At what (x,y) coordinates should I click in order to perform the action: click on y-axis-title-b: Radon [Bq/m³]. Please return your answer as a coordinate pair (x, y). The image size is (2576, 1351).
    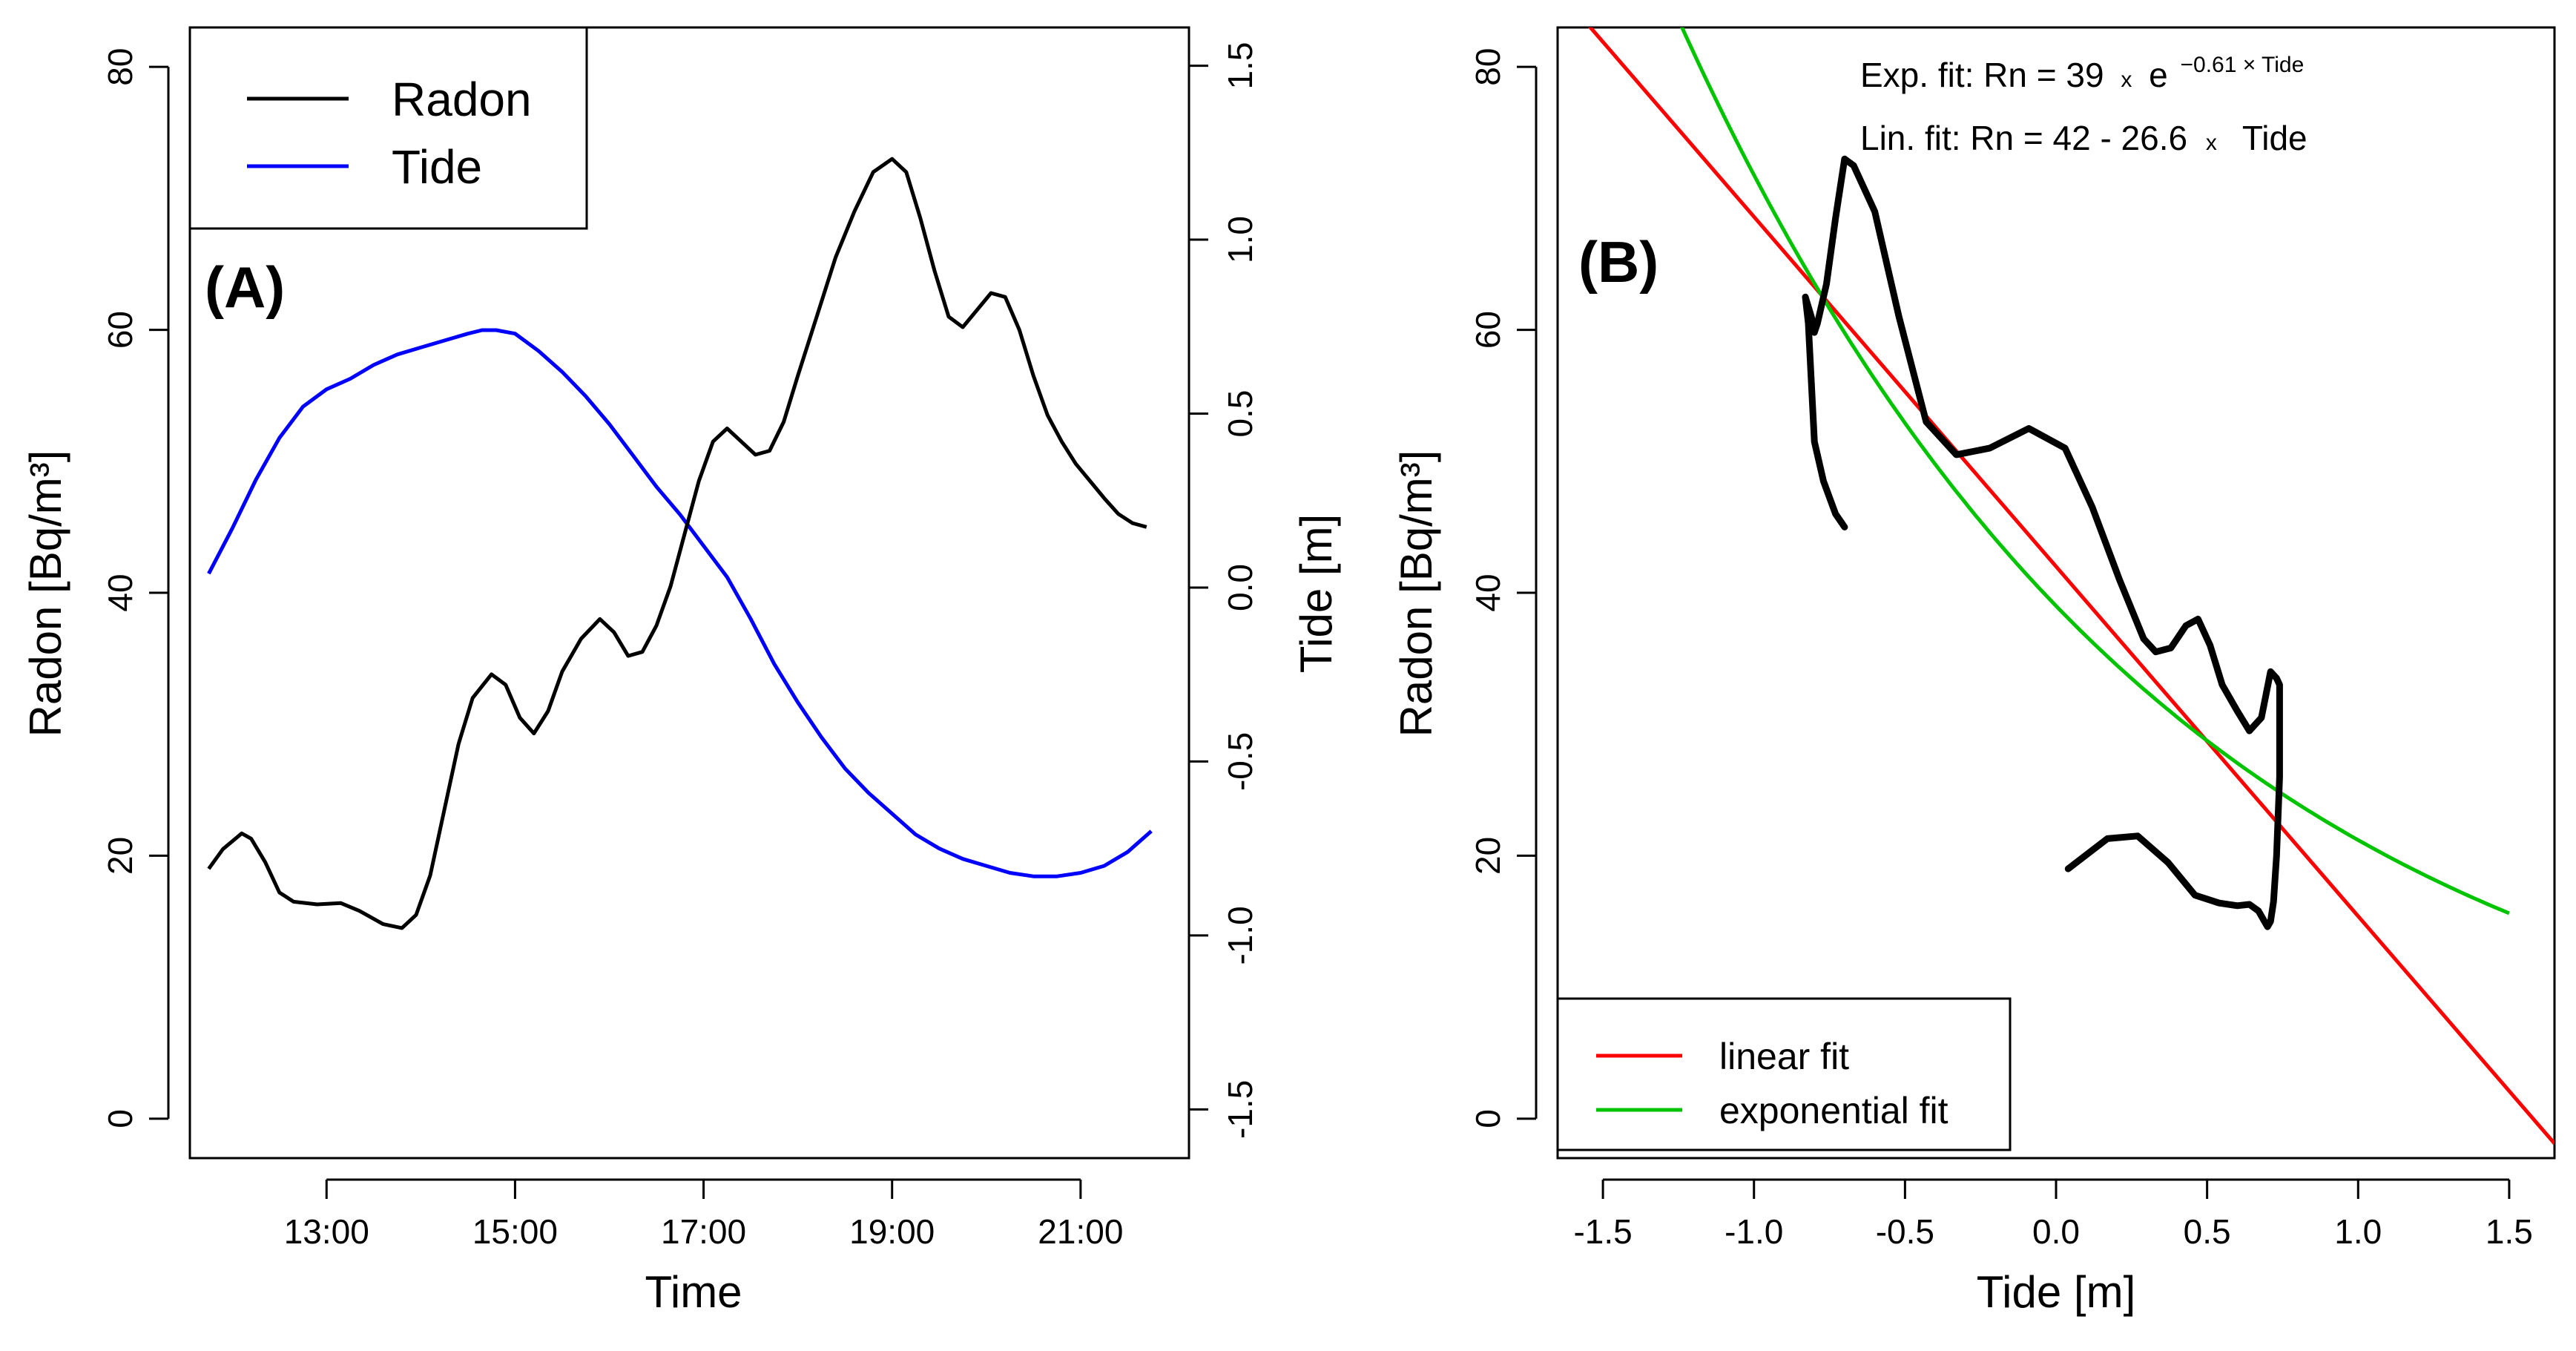
    Looking at the image, I should click on (1416, 594).